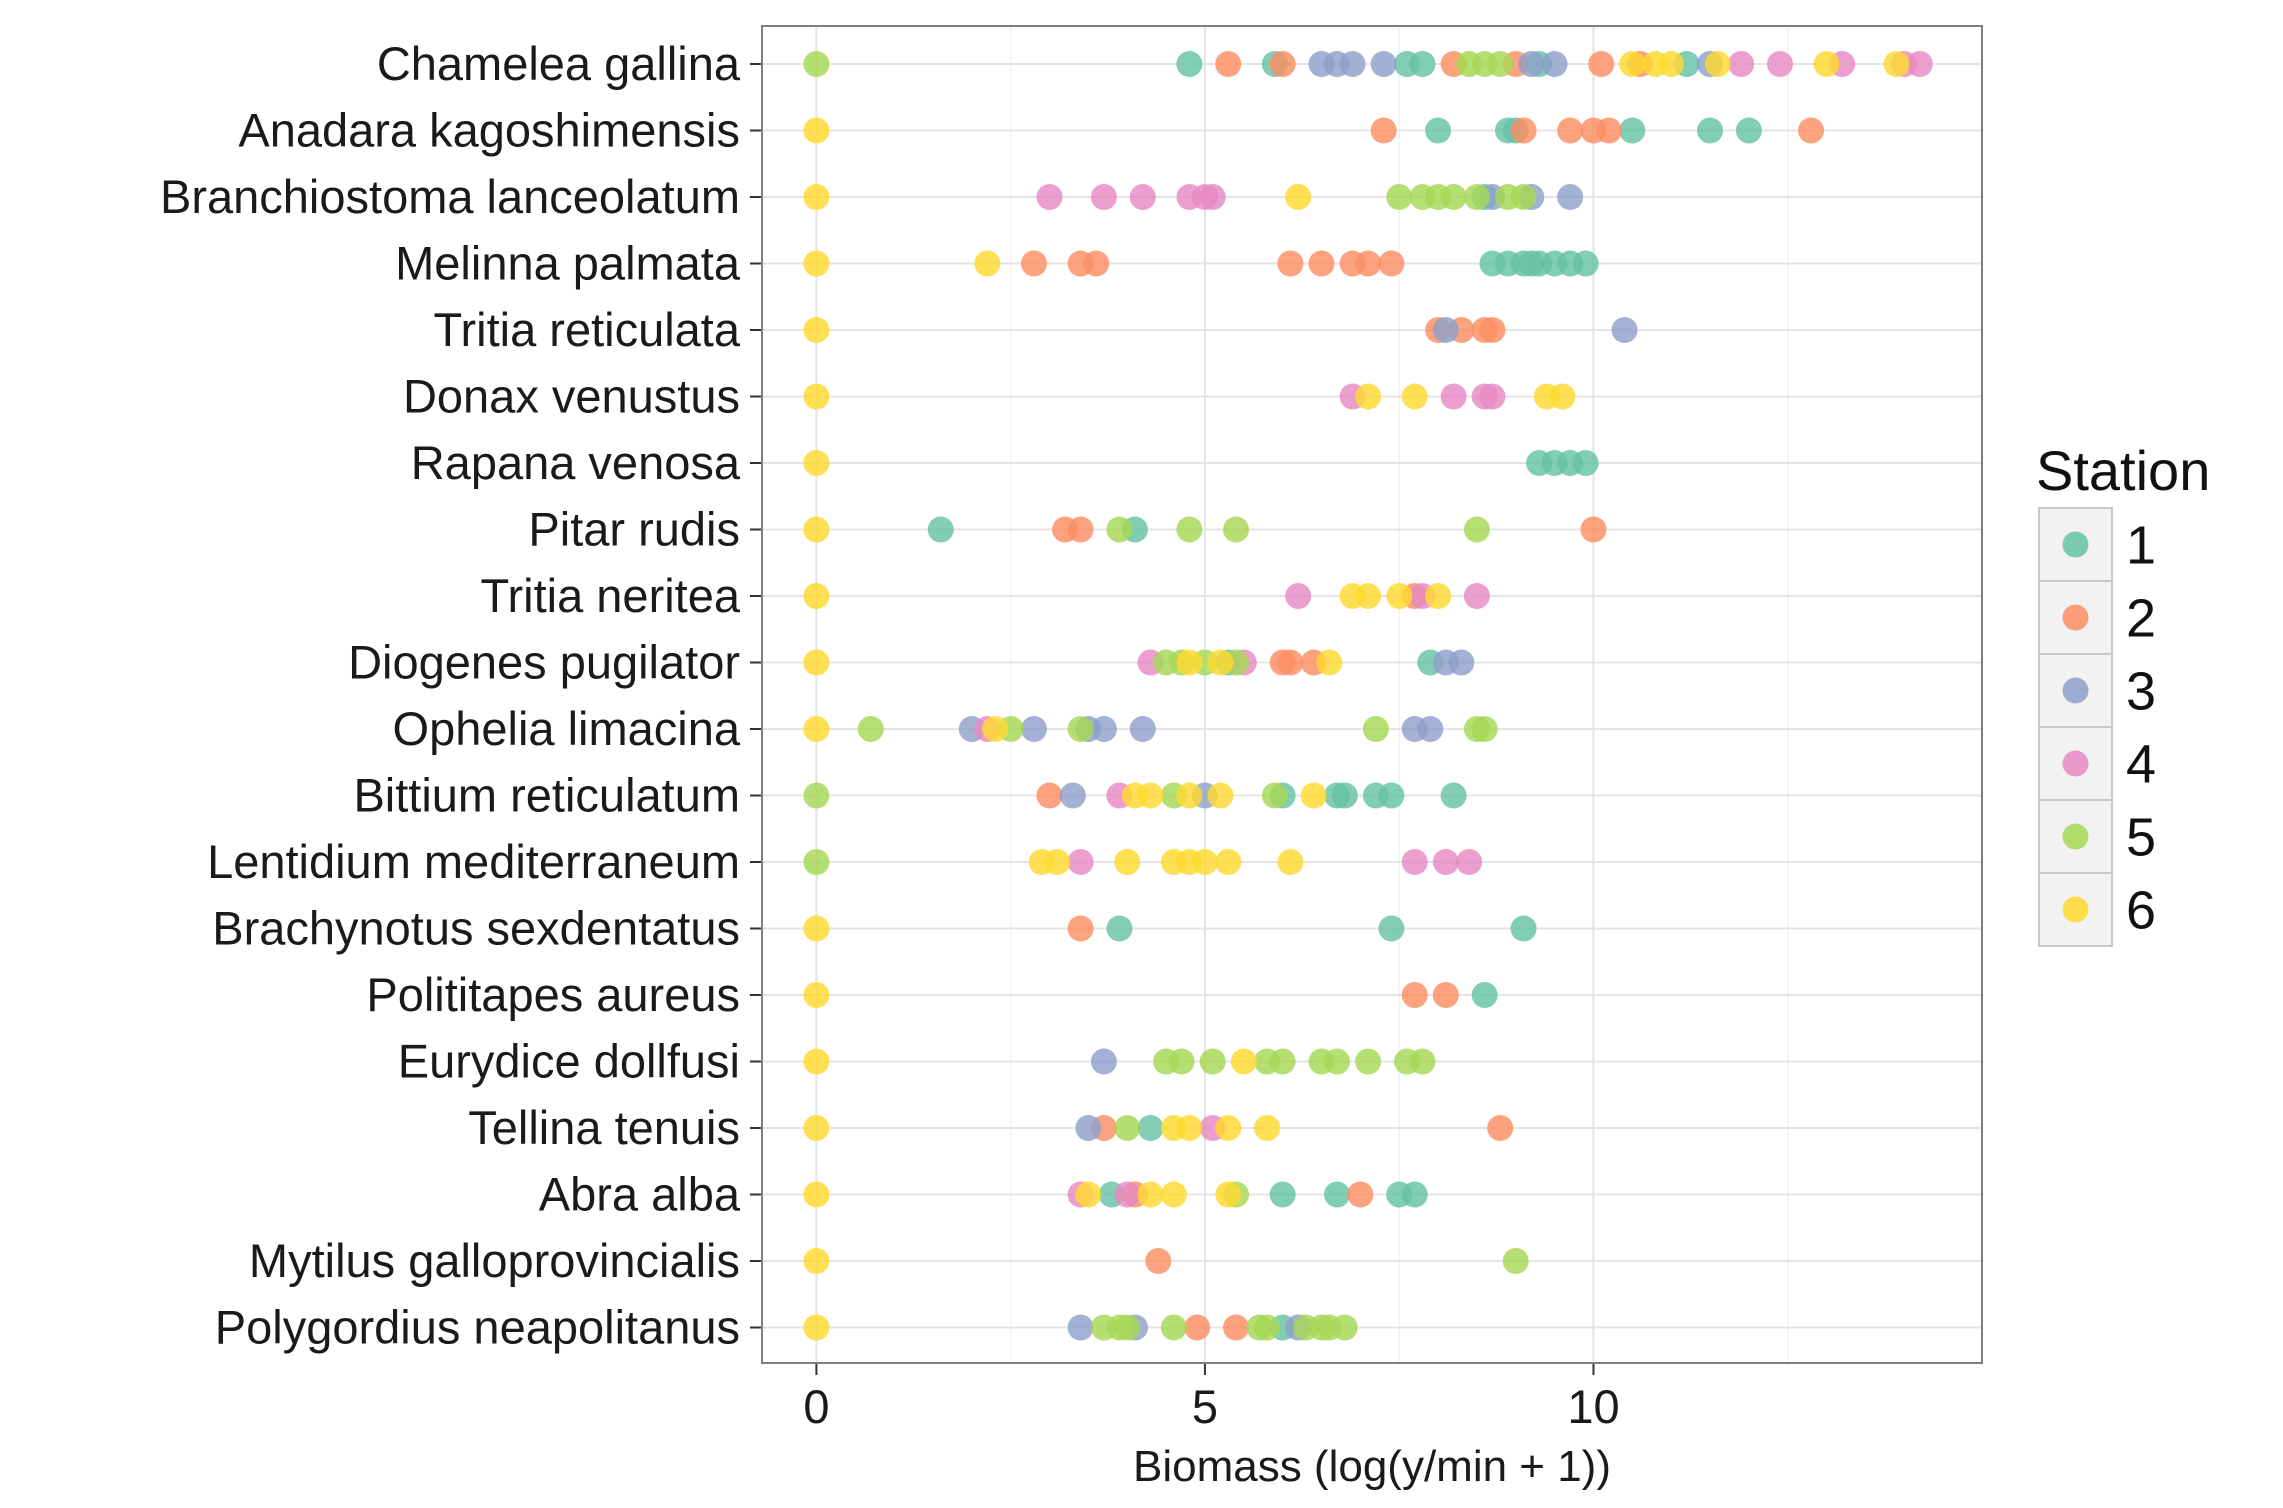  Describe the element at coordinates (489, 130) in the screenshot. I see `y-tick-label: Anadara kagoshimensis` at that location.